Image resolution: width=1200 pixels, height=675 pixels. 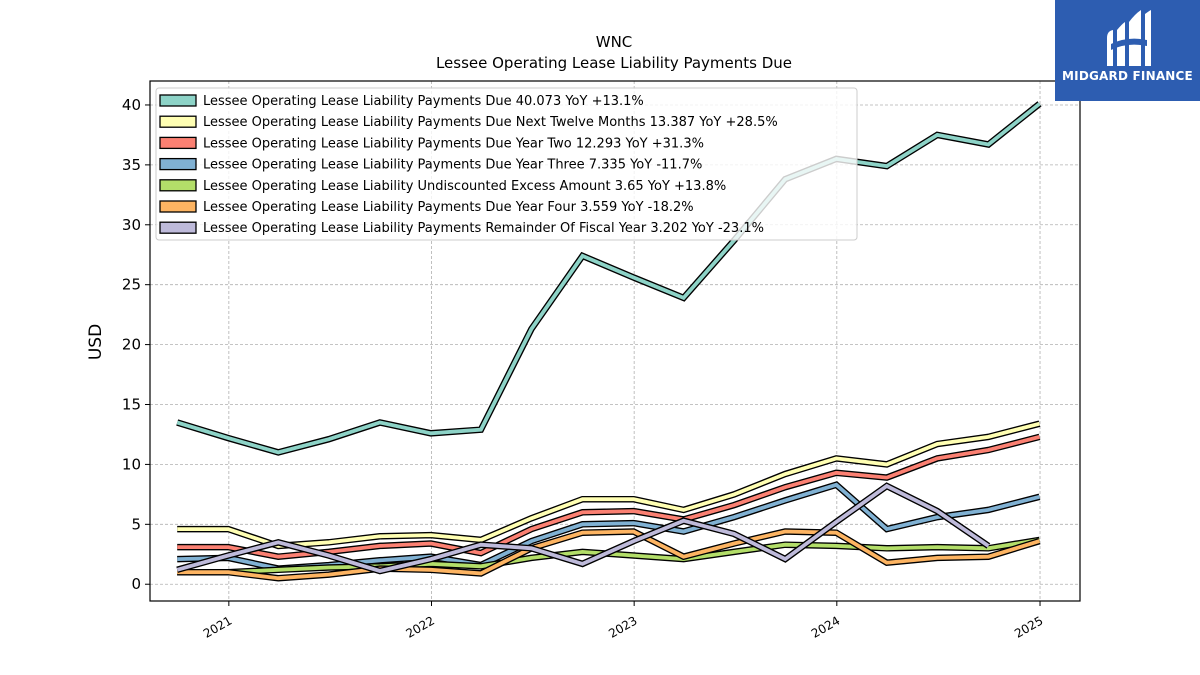 I want to click on y-tick-label: 40, so click(x=131, y=105).